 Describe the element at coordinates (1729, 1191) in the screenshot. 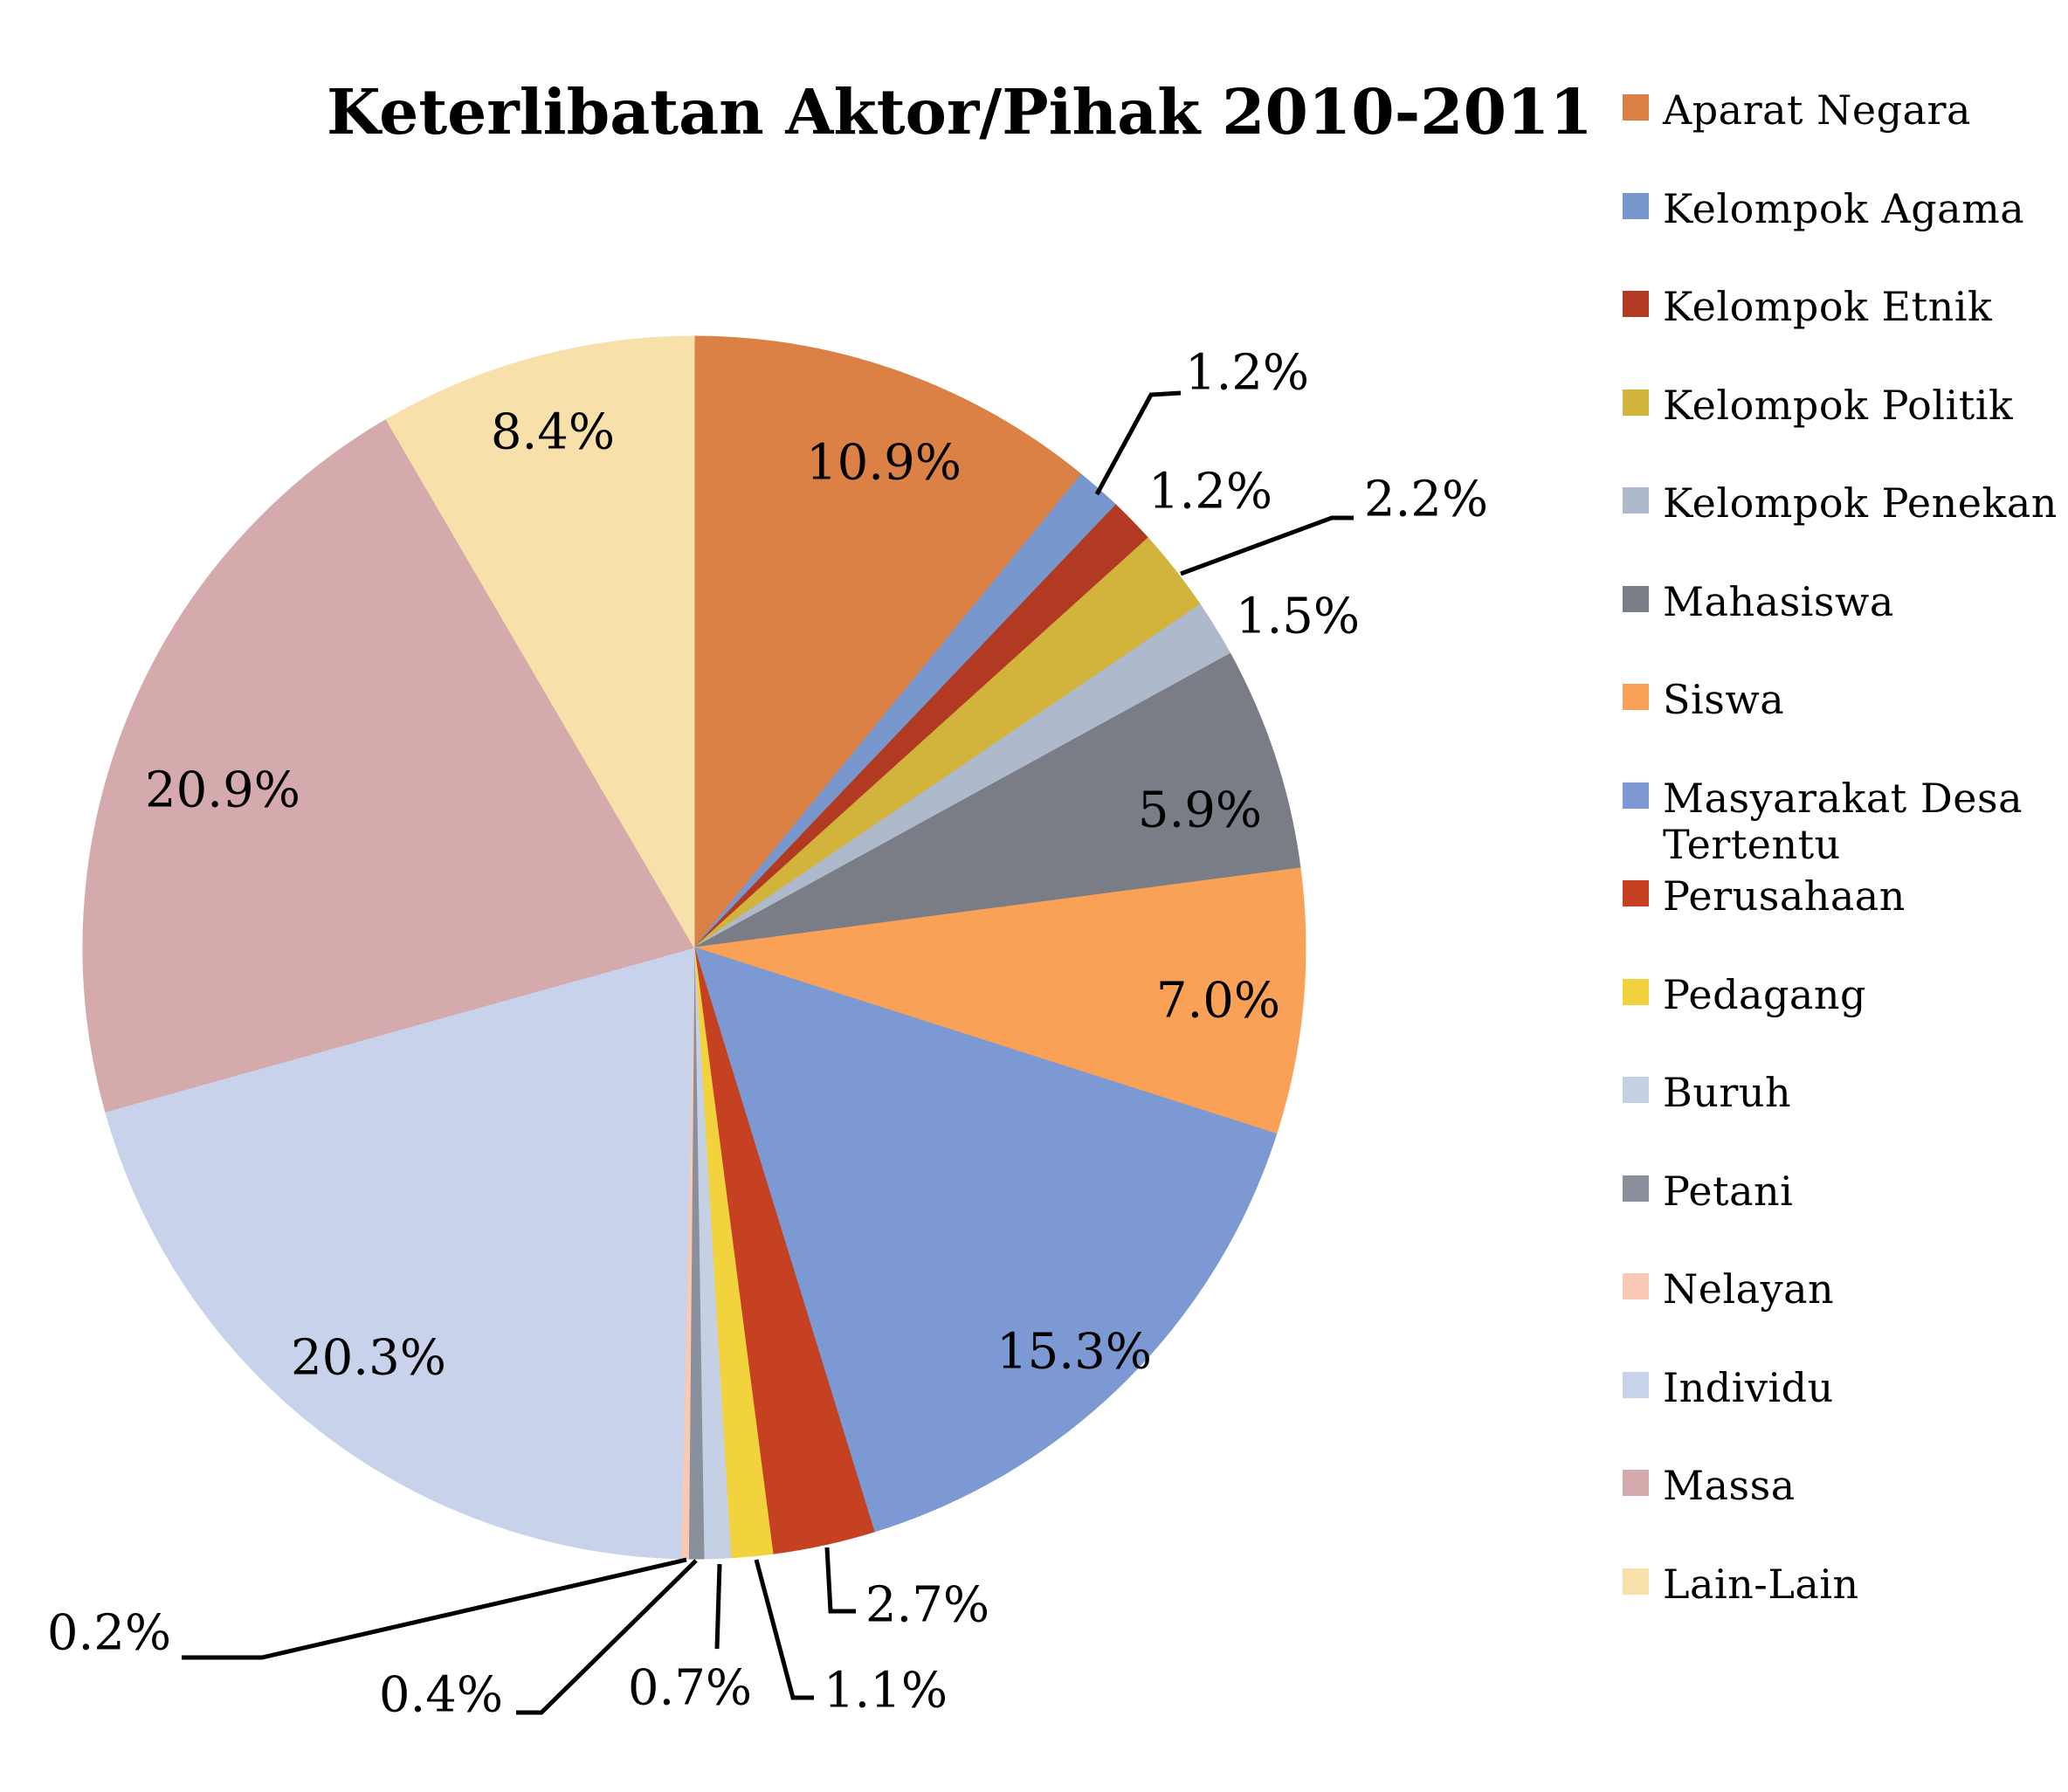

I see `legend-label-petani: Petani` at that location.